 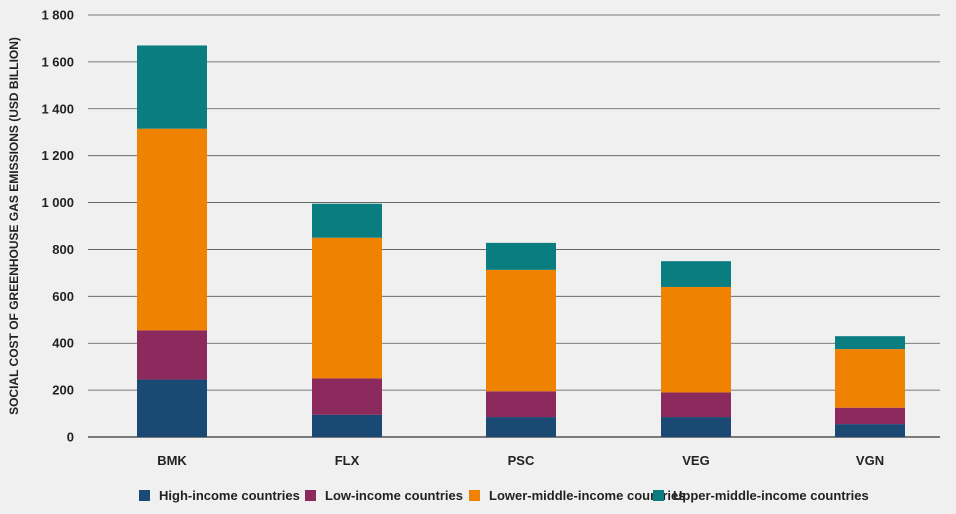 I want to click on x-tick-label: VEG, so click(x=695, y=460).